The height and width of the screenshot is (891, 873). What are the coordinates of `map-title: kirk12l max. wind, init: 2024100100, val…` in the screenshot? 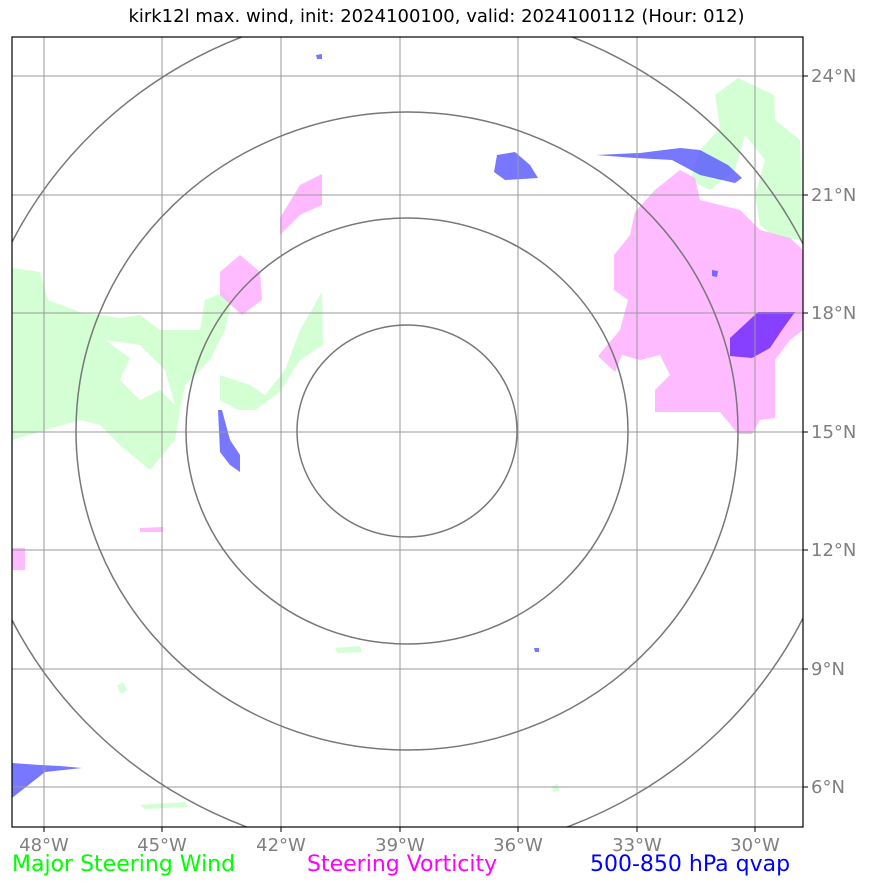 It's located at (436, 16).